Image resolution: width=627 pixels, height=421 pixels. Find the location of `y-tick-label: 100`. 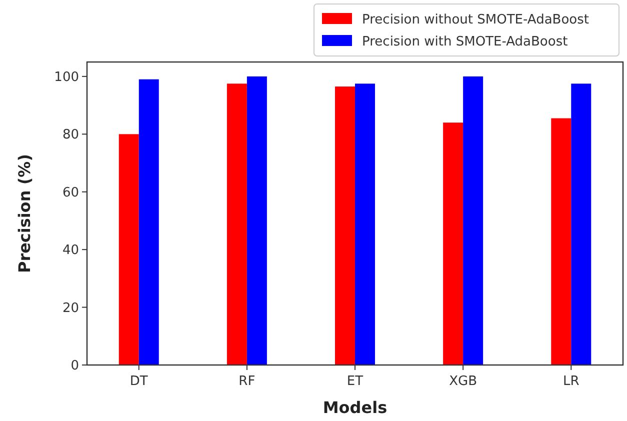

y-tick-label: 100 is located at coordinates (66, 77).